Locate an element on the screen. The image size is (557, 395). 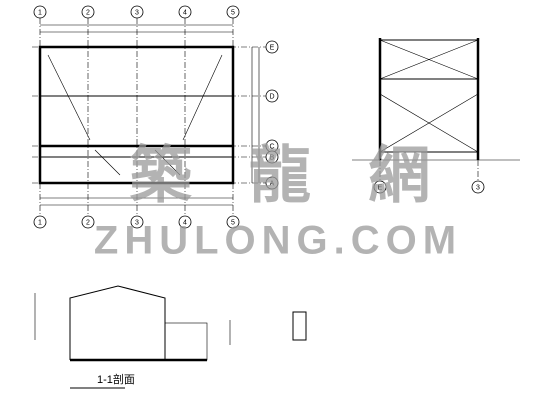
watermark-characters: 築 龍 網 is located at coordinates (290, 175).